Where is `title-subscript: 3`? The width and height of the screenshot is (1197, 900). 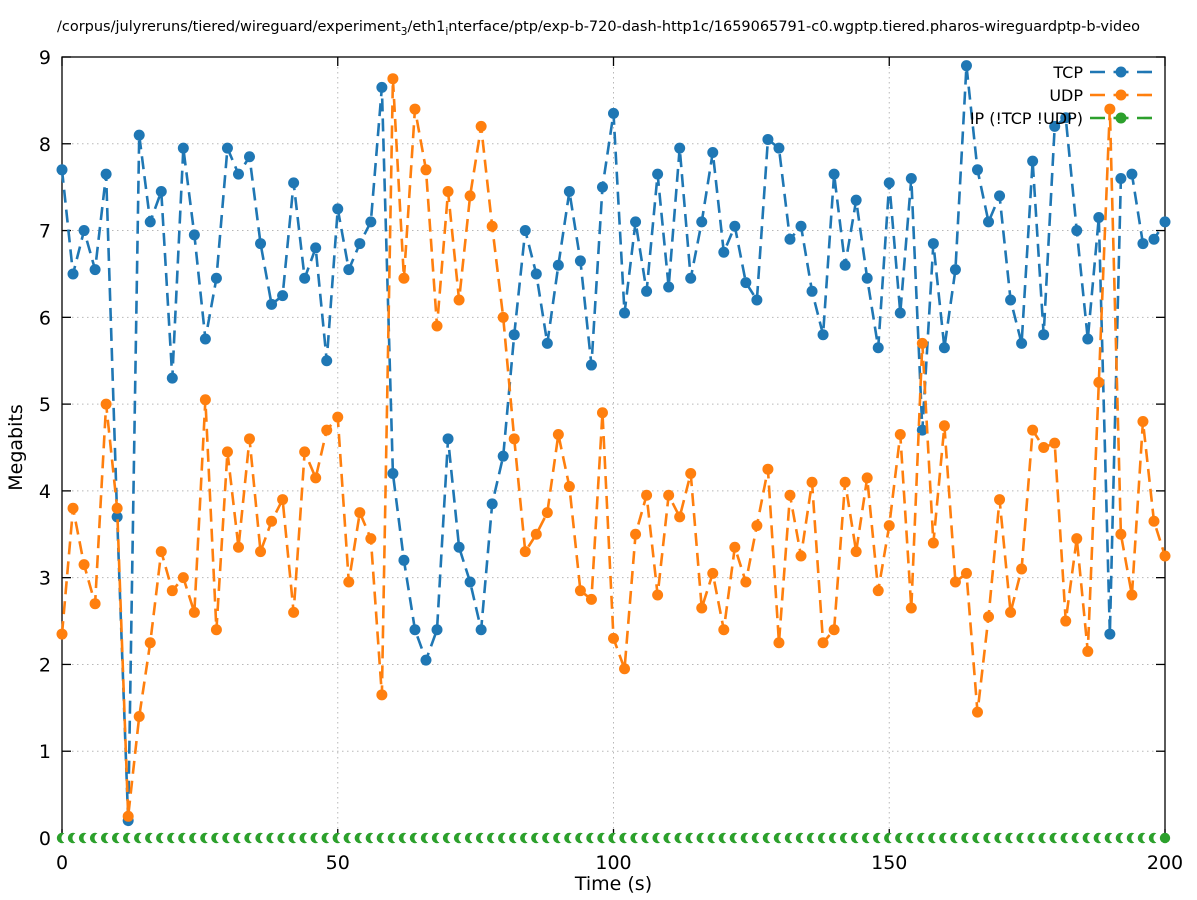
title-subscript: 3 is located at coordinates (404, 31).